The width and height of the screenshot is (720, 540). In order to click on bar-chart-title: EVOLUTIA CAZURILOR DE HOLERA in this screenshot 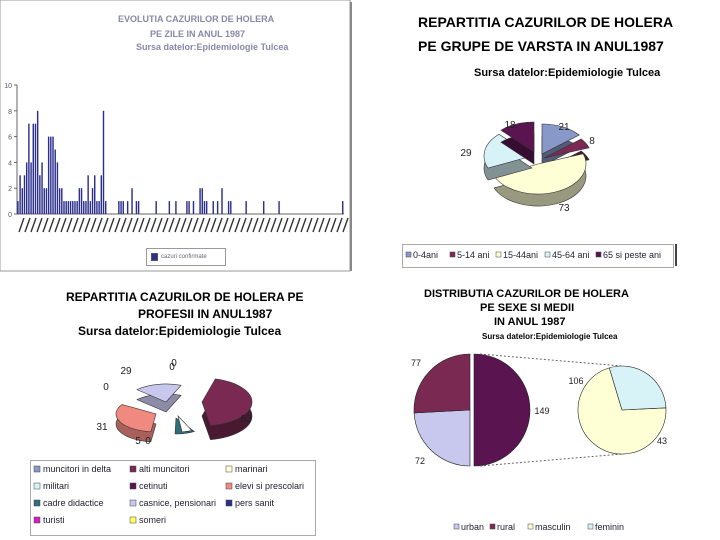, I will do `click(196, 19)`.